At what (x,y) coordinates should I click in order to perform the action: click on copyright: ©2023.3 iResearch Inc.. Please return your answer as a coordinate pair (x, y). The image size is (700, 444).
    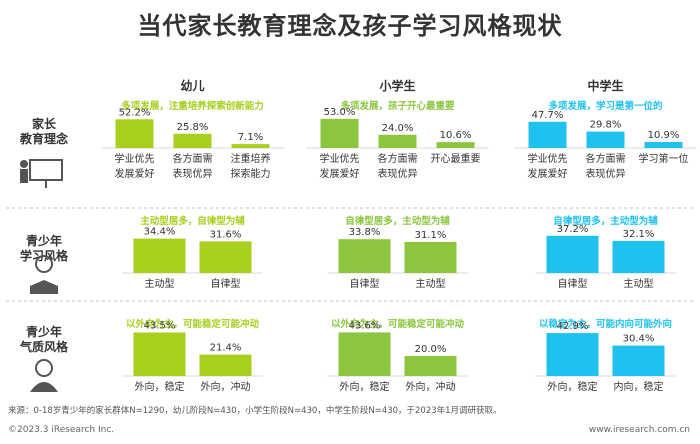
    Looking at the image, I should click on (61, 430).